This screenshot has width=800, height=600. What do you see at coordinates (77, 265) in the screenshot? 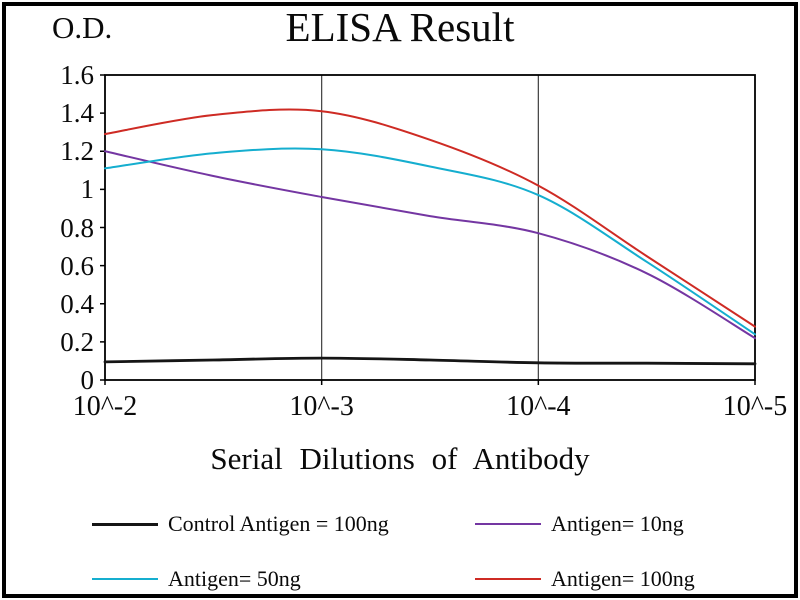
I see `y-tick-label: 0.6` at bounding box center [77, 265].